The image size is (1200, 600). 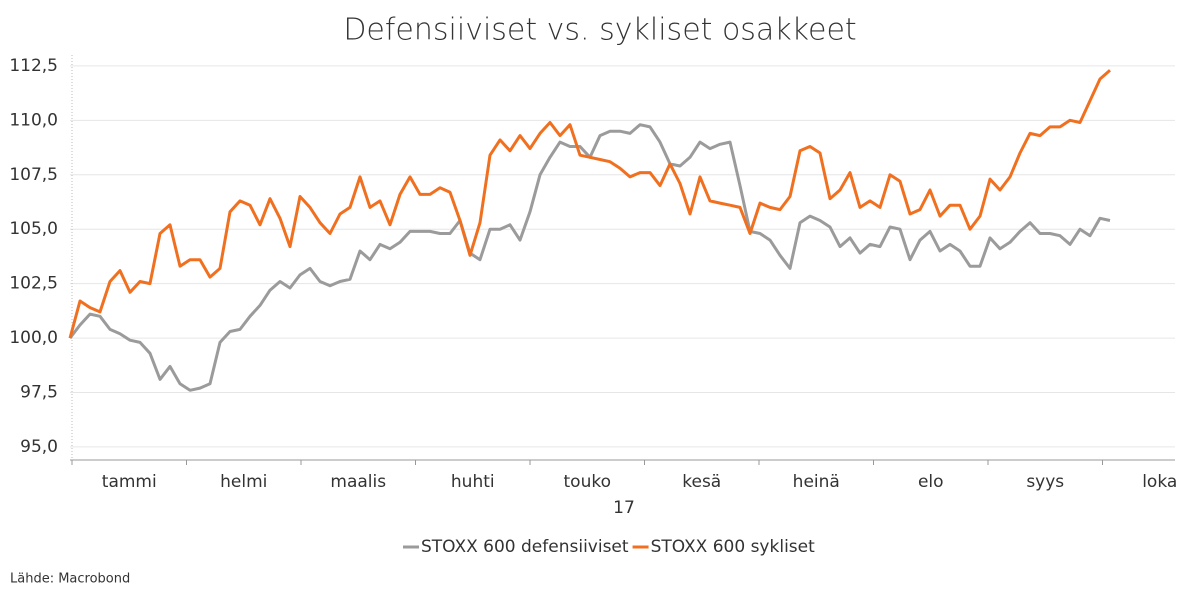 I want to click on chart-title: Defensiiviset vs. sykliset osakkeet, so click(x=599, y=30).